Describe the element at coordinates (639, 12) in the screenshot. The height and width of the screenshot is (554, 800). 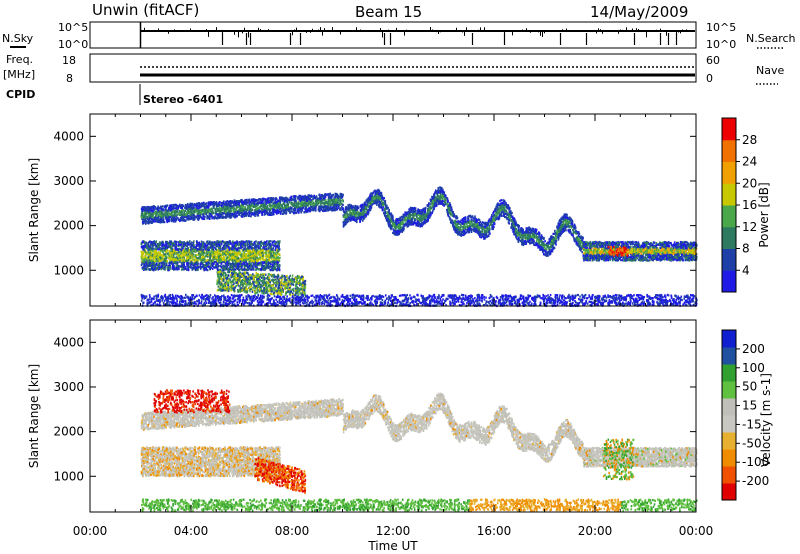
I see `date-title: 14/May/2009` at that location.